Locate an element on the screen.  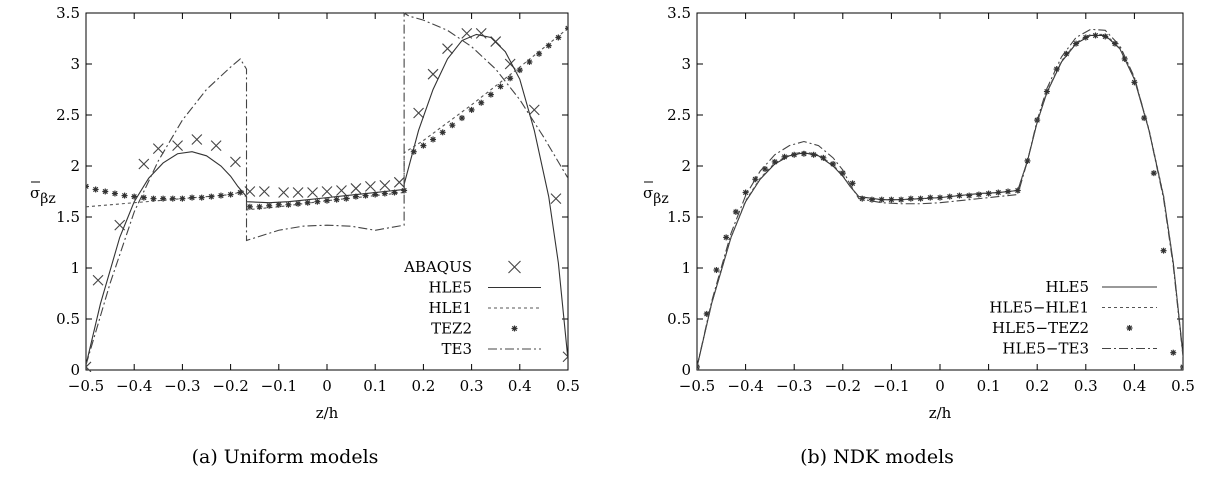
y-tick-label: 0 is located at coordinates (75, 370).